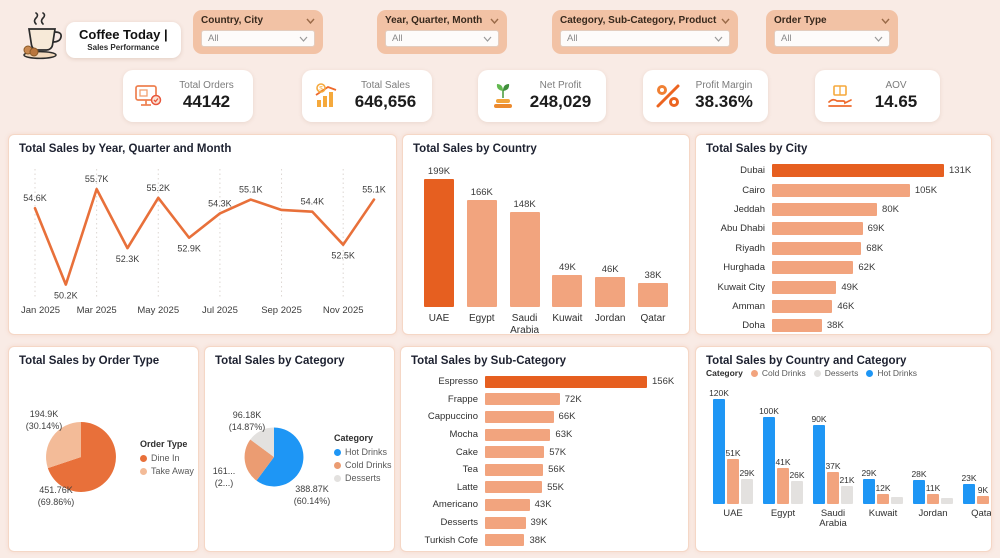 This screenshot has height=558, width=1000. I want to click on bar-row-espresso: Espresso 156K, so click(544, 382).